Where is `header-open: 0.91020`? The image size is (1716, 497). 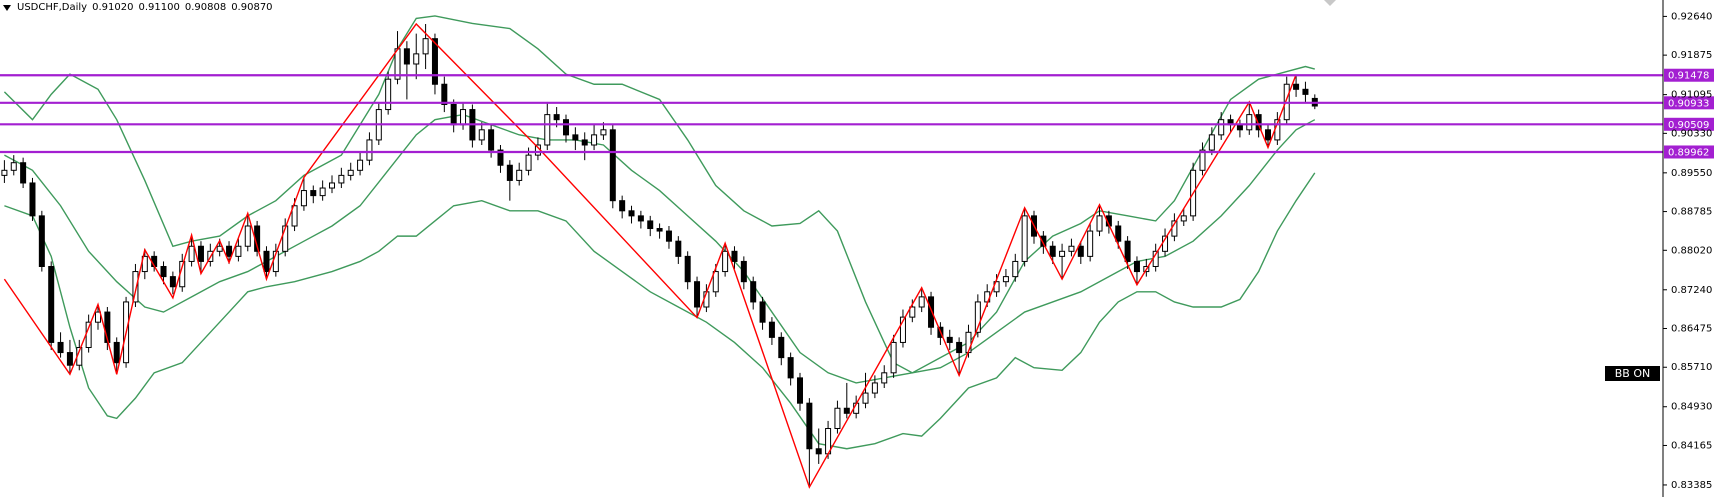 header-open: 0.91020 is located at coordinates (113, 7).